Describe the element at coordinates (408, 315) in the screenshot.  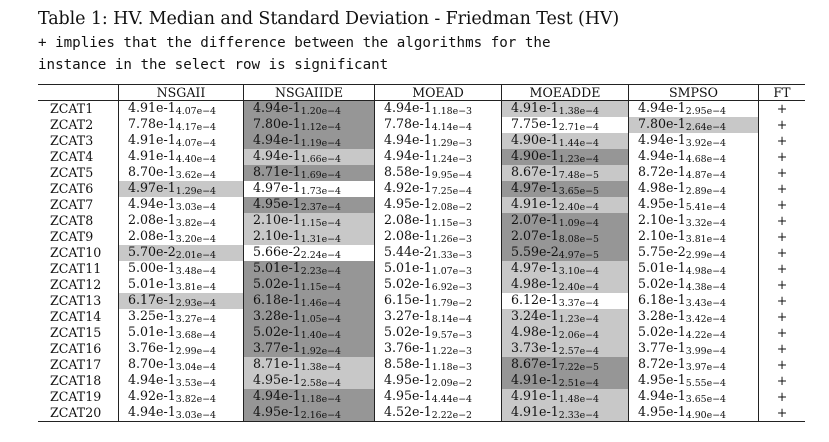
I see `median-value: 3.27e-1` at that location.